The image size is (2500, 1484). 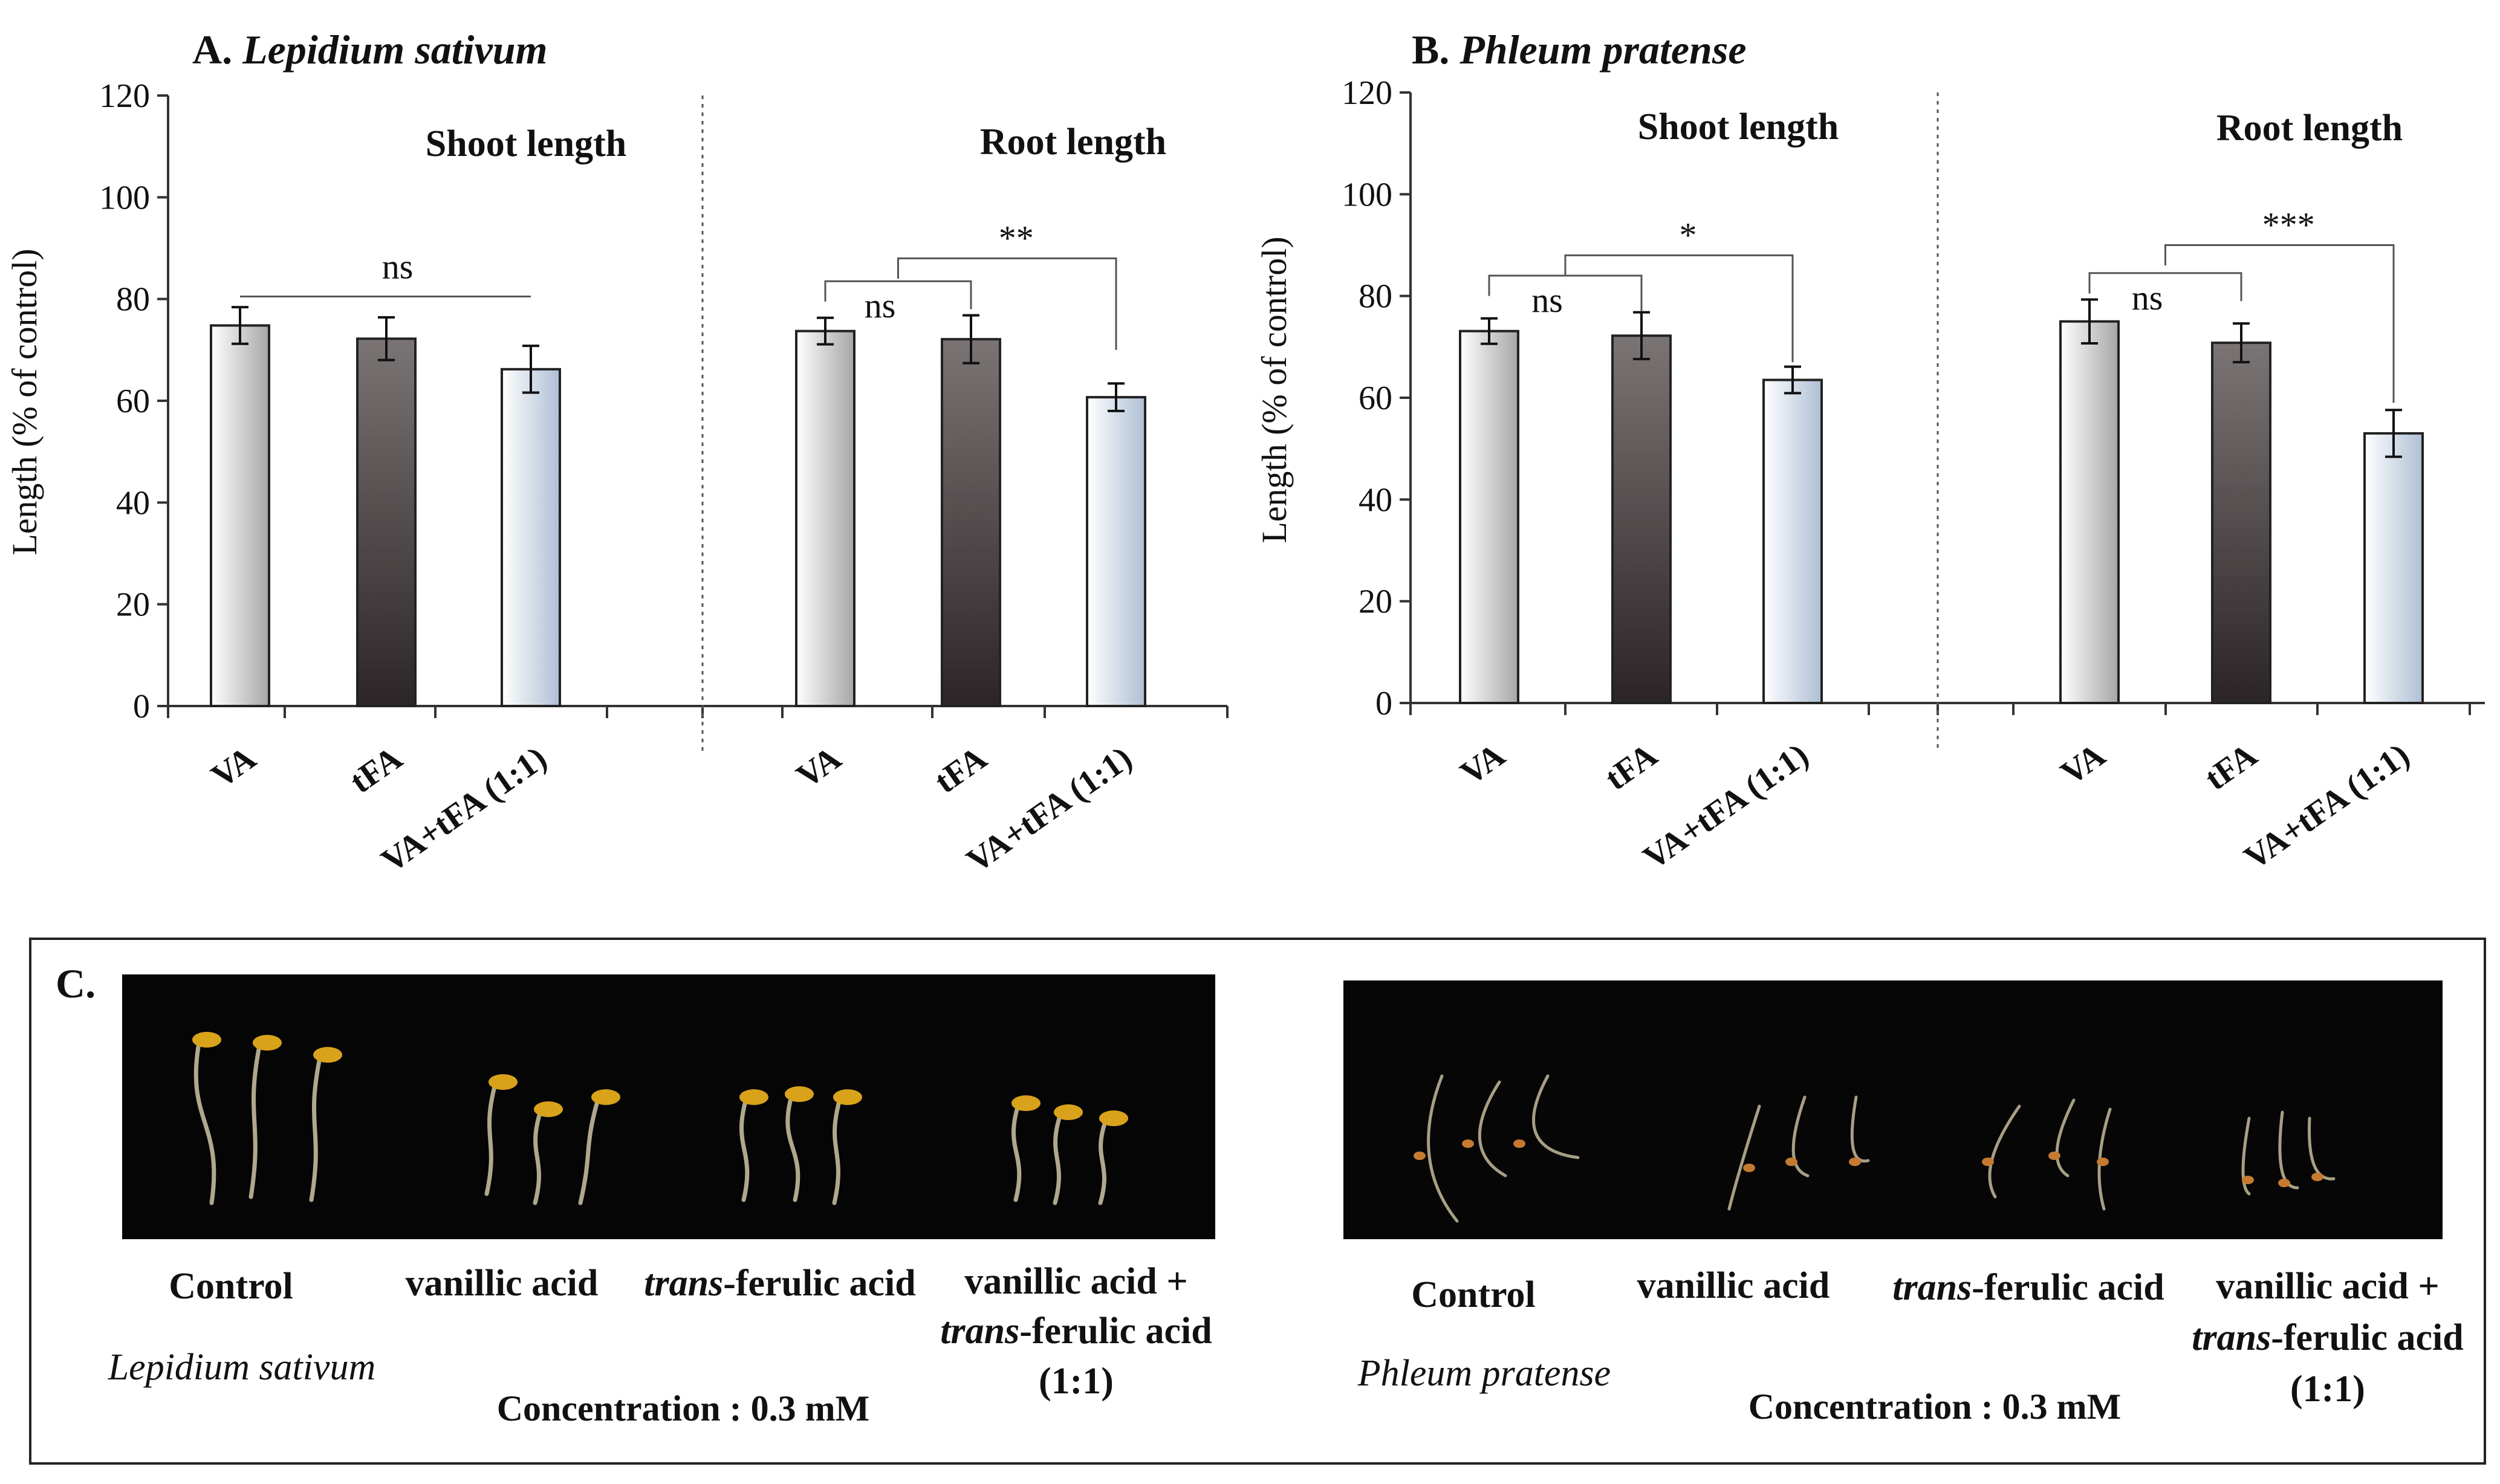 What do you see at coordinates (2327, 1390) in the screenshot?
I see `caption-right-mix-line3: (1:1)` at bounding box center [2327, 1390].